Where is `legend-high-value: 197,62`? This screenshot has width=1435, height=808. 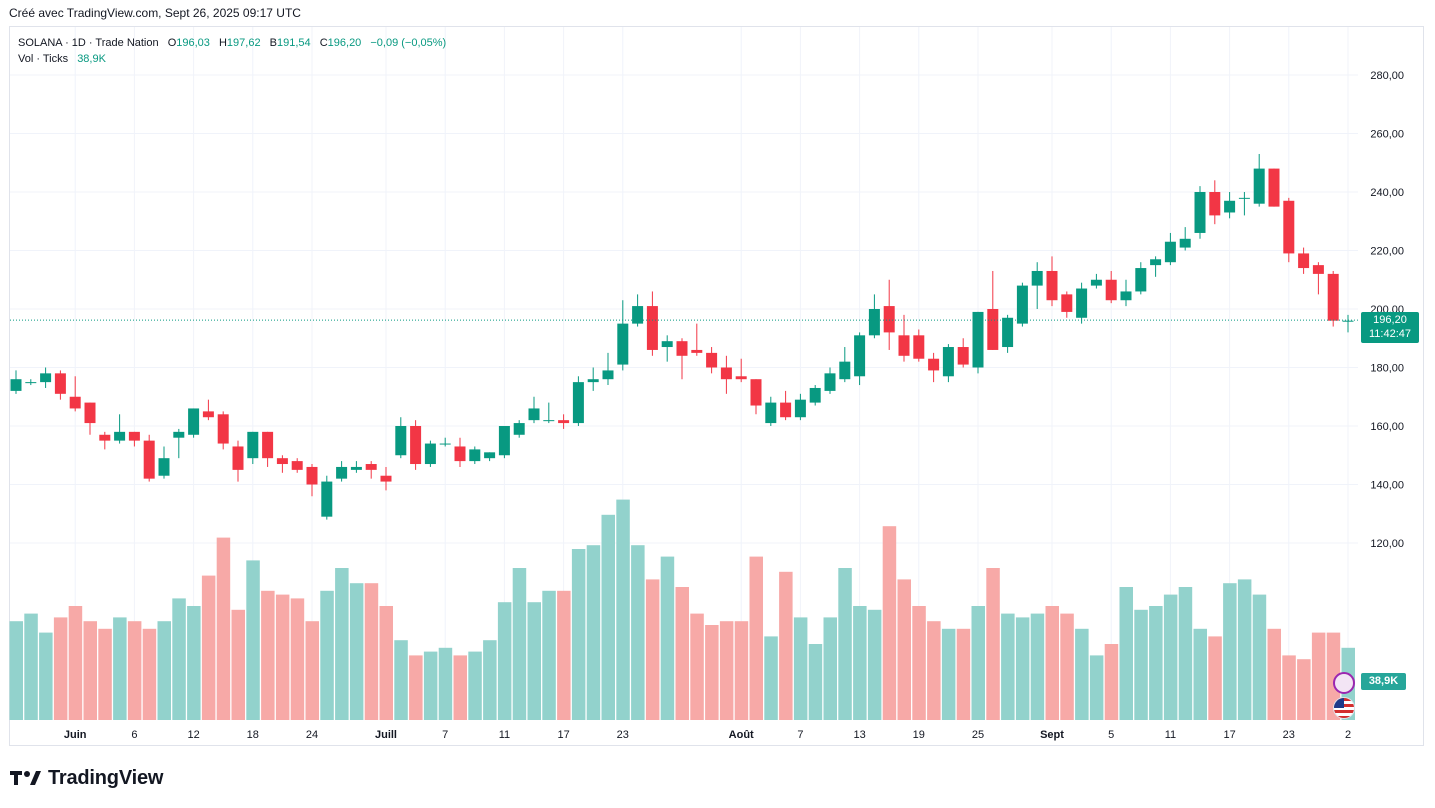
legend-high-value: 197,62 is located at coordinates (243, 43).